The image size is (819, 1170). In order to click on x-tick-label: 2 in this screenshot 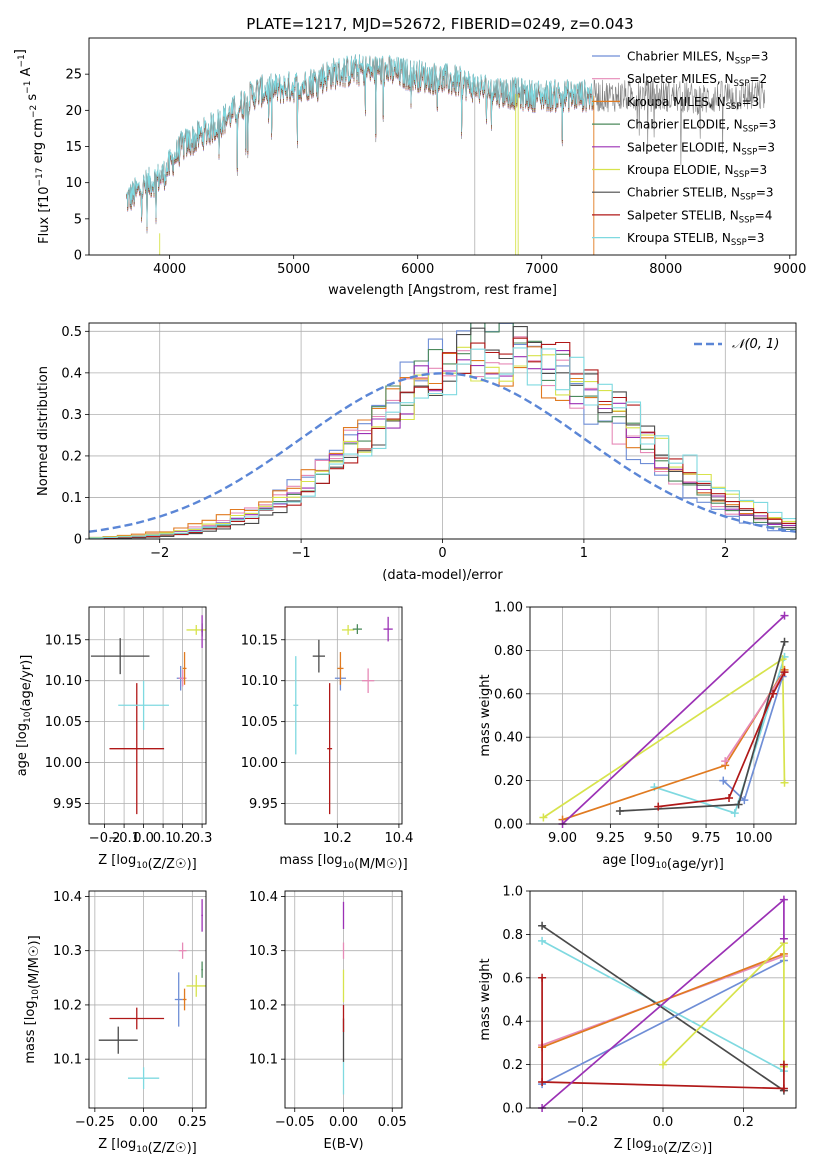, I will do `click(725, 553)`.